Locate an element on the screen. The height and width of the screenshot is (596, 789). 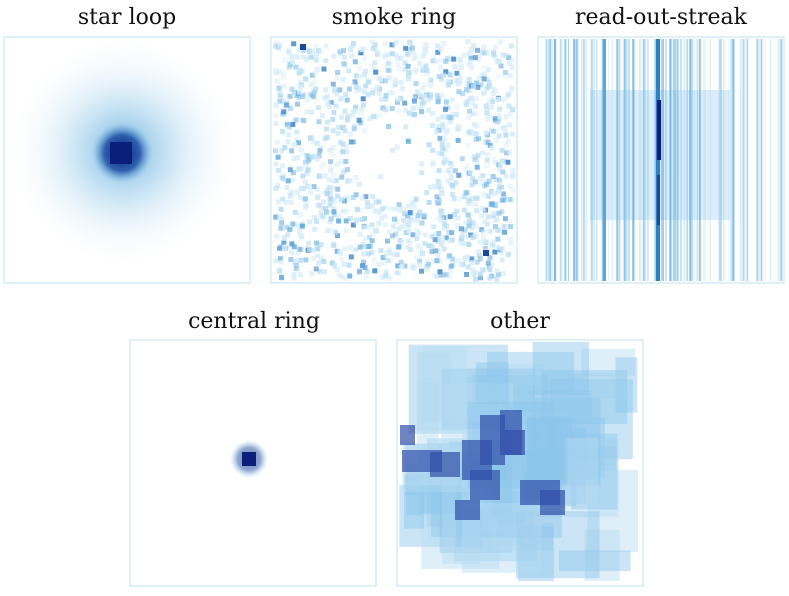
block is located at coordinates (515, 442).